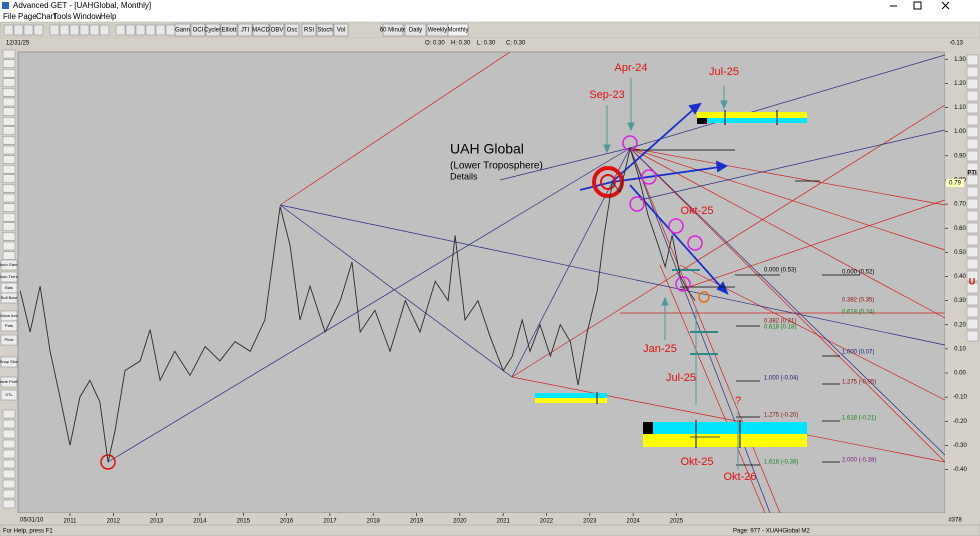  I want to click on menu-item: Help, so click(108, 16).